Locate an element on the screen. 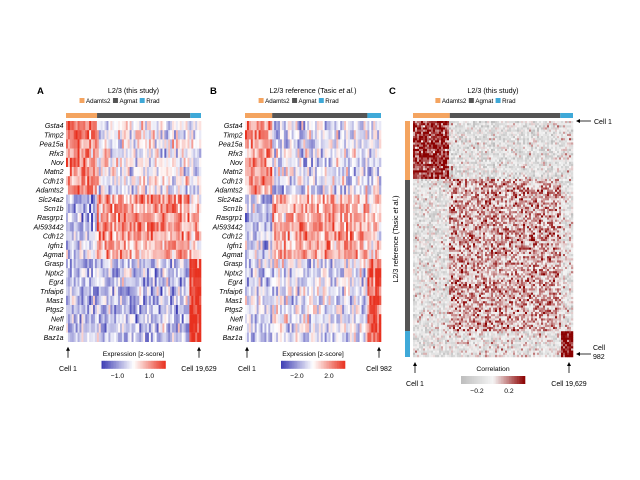 This screenshot has height=480, width=640. legend-swatch is located at coordinates (321, 100).